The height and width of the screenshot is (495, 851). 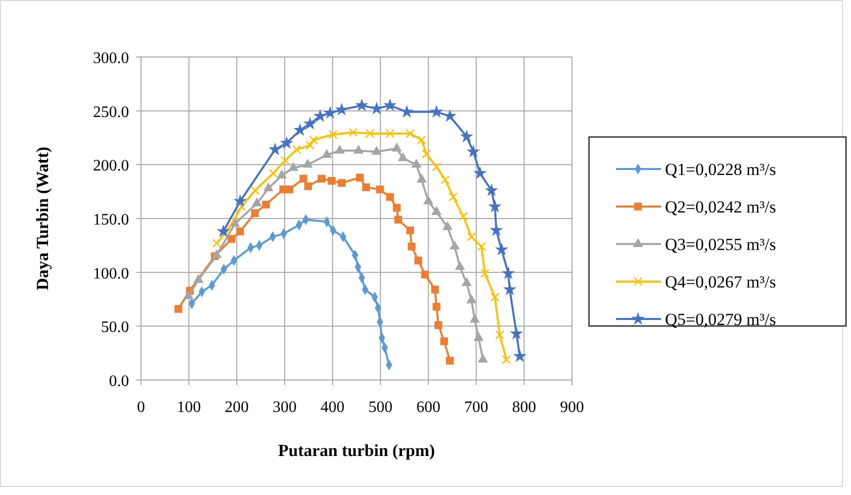 What do you see at coordinates (188, 407) in the screenshot?
I see `x-tick-label: 100` at bounding box center [188, 407].